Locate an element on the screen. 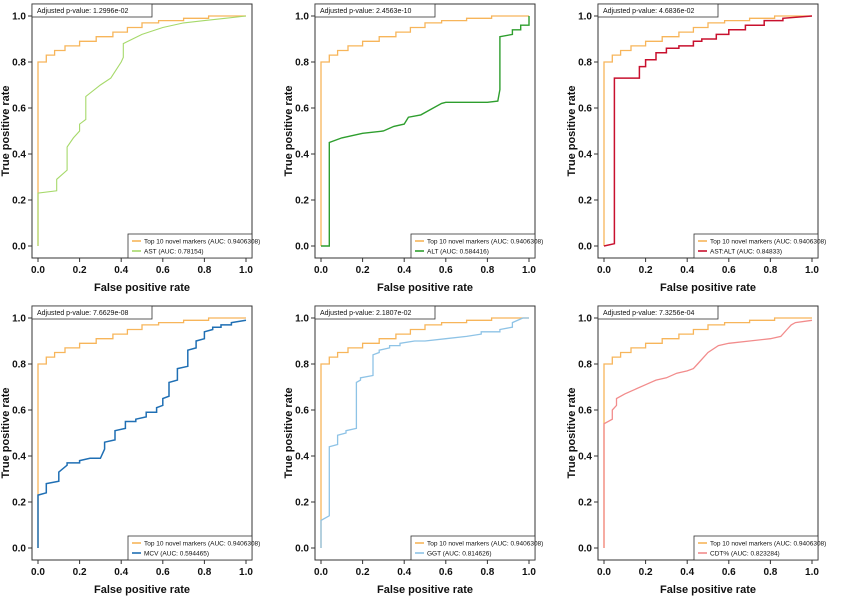 The width and height of the screenshot is (850, 604). legend-label: CDT% (AUC: 0.823284) is located at coordinates (745, 553).